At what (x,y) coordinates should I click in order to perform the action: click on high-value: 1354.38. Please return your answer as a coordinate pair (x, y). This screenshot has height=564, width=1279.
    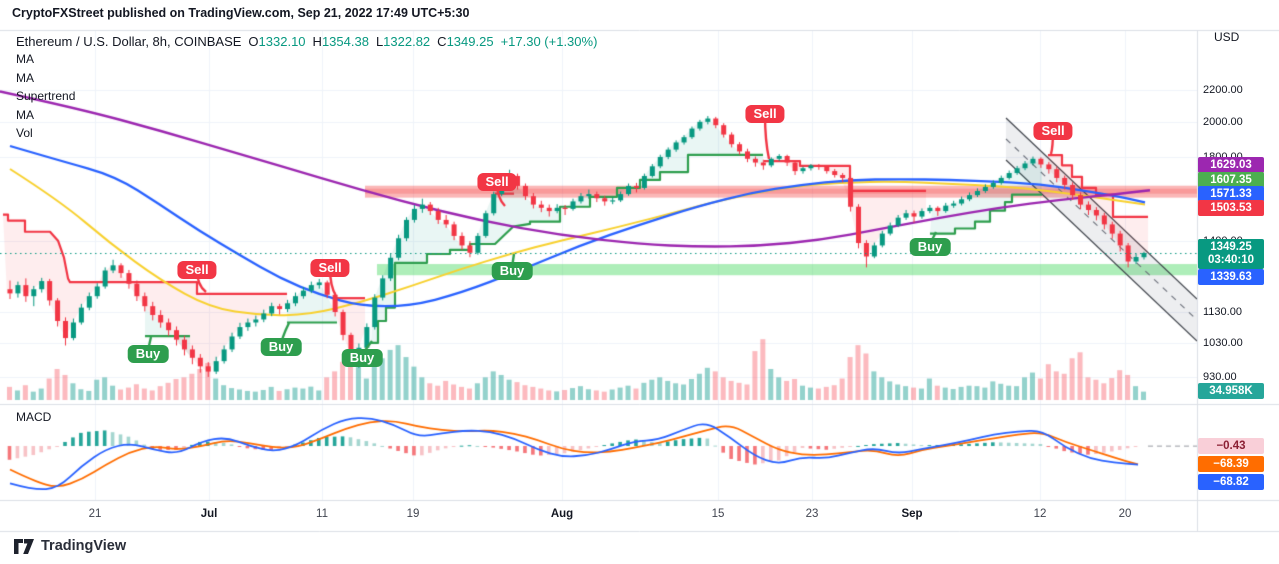
    Looking at the image, I should click on (345, 41).